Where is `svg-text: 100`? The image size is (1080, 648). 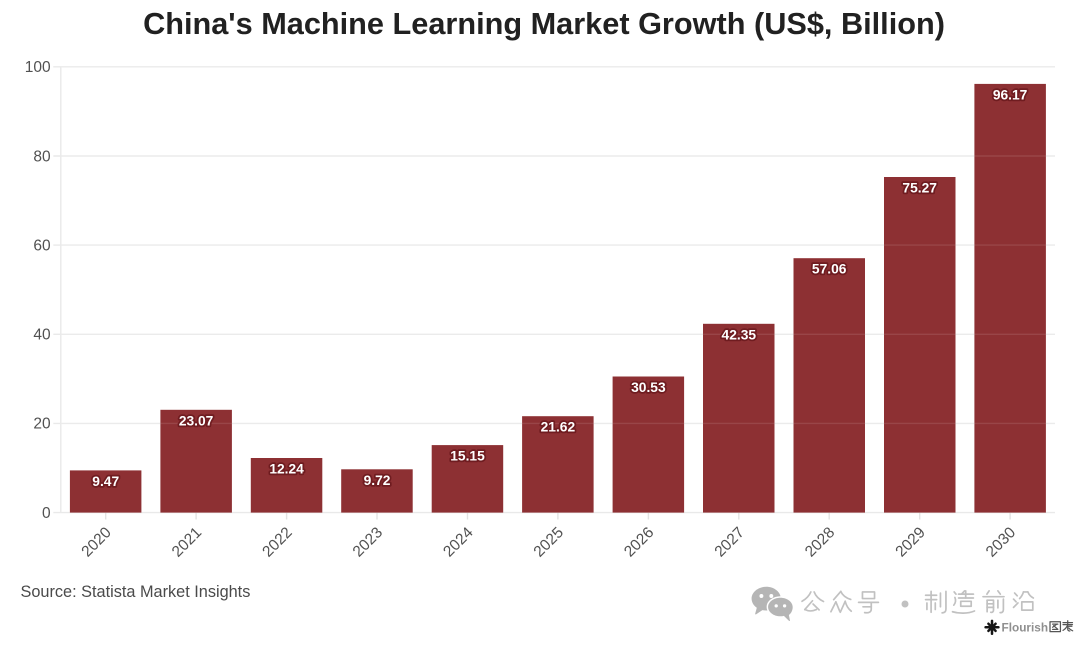 svg-text: 100 is located at coordinates (38, 67).